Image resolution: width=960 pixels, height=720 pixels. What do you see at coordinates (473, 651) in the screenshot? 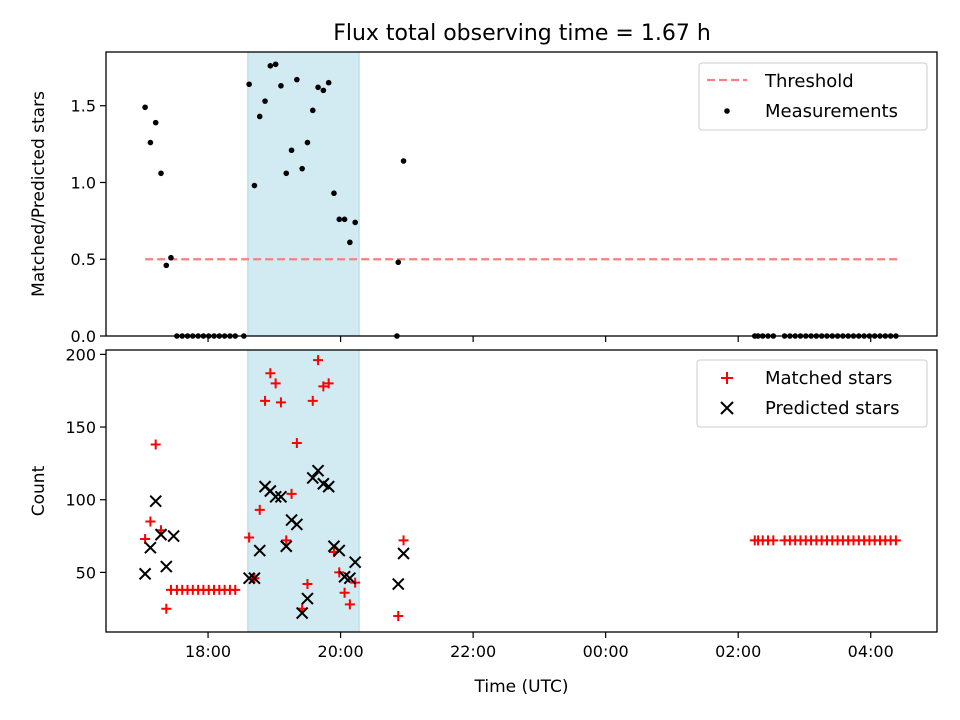
I see `x-tick-label: 22:00` at bounding box center [473, 651].